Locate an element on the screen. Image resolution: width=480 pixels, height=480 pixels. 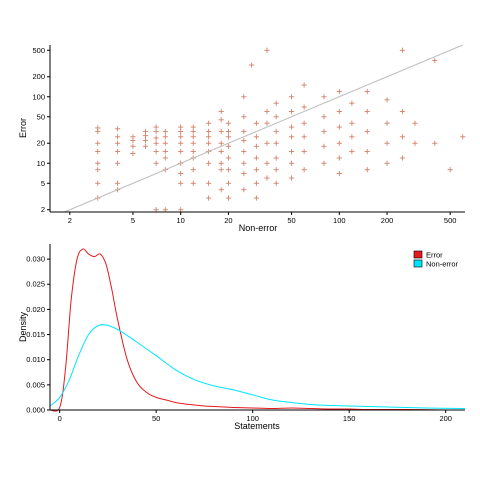
density-y-axis-label: Density is located at coordinates (23, 326).